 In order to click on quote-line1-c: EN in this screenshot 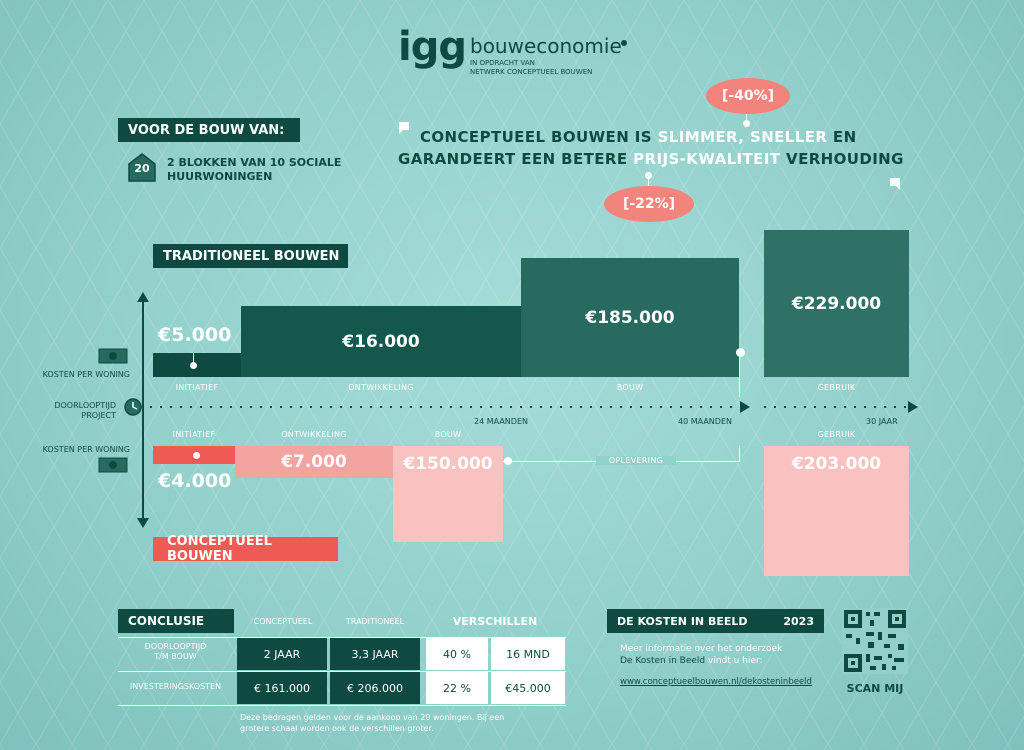, I will do `click(842, 137)`.